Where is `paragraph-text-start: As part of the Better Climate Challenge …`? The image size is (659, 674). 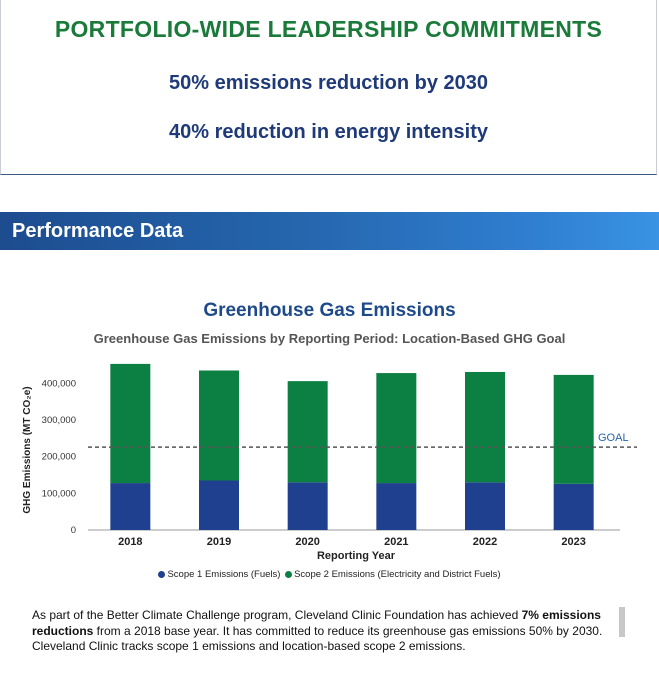
paragraph-text-start: As part of the Better Climate Challenge … is located at coordinates (277, 615).